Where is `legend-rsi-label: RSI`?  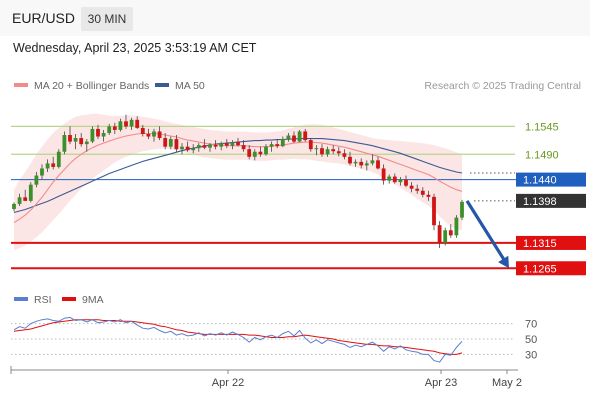
legend-rsi-label: RSI is located at coordinates (43, 300).